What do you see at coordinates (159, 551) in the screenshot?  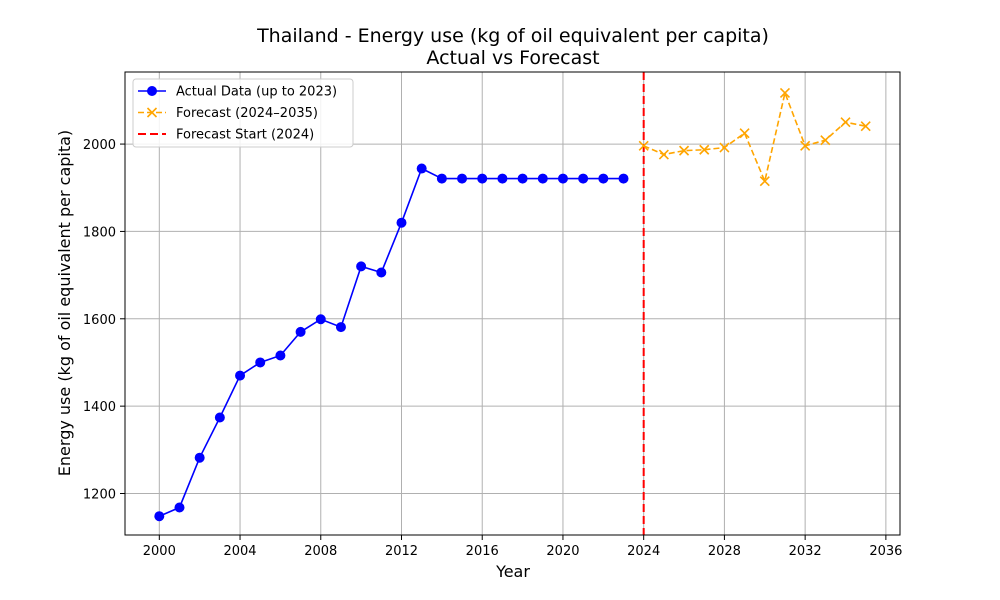 I see `x-tick-label: 2000` at bounding box center [159, 551].